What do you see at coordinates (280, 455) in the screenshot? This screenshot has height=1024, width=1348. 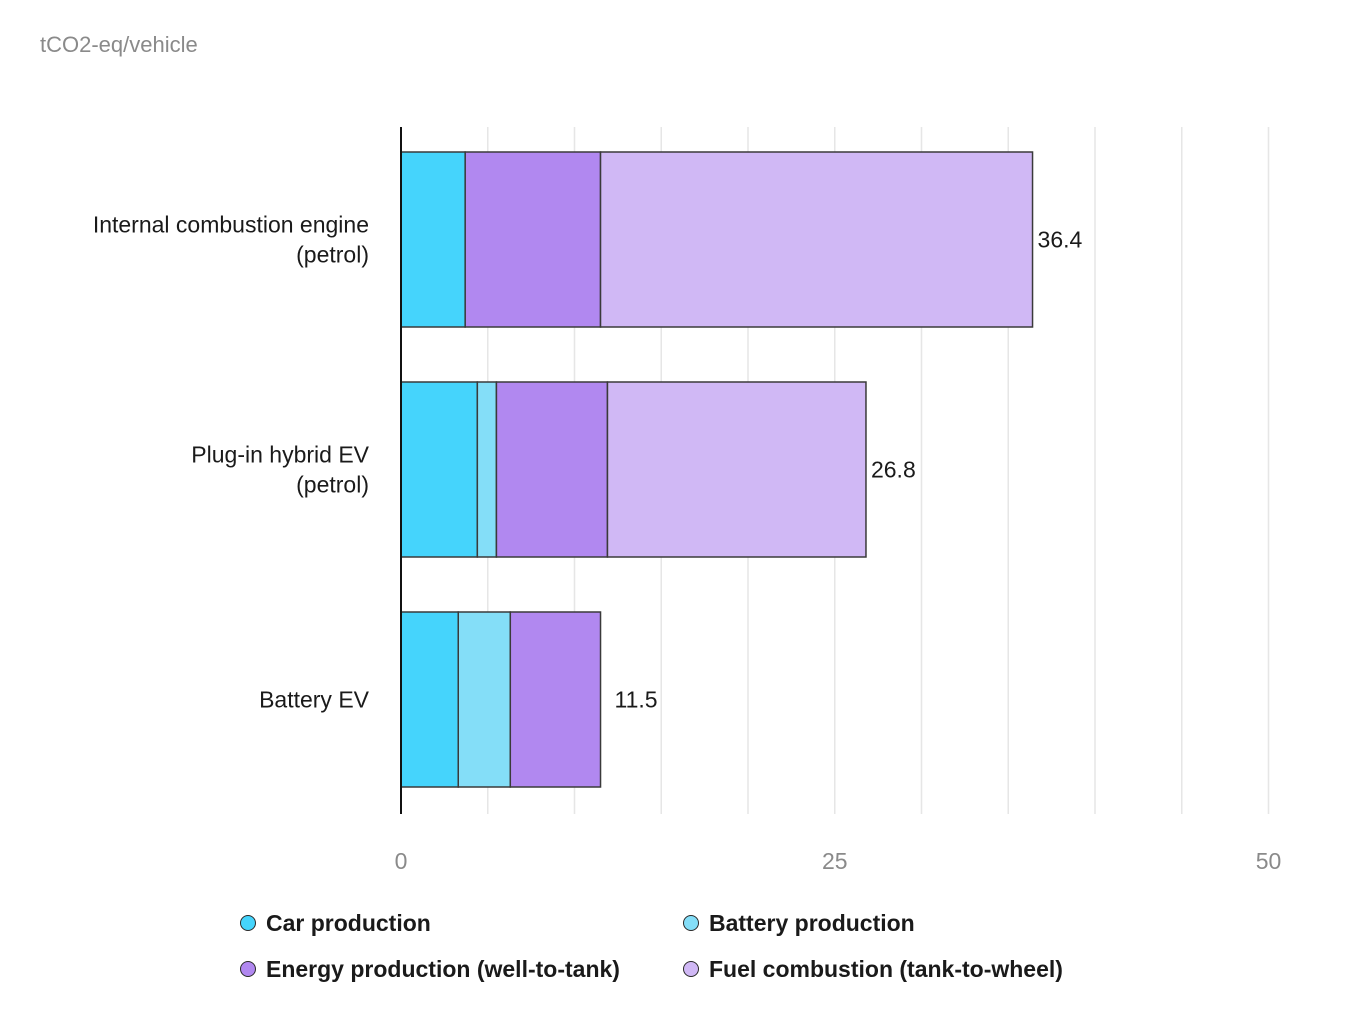 I see `category-label: Plug-in hybrid EV` at bounding box center [280, 455].